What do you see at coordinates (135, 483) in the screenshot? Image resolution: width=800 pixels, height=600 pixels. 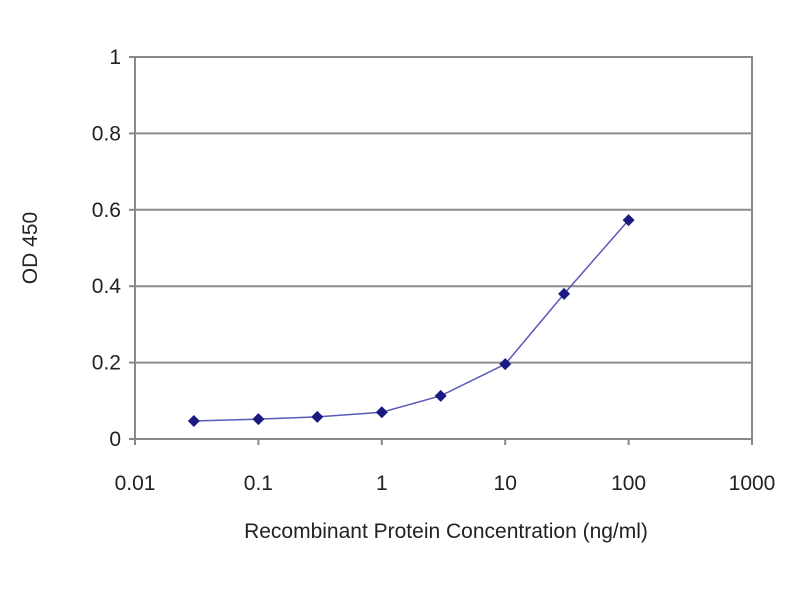 I see `x-tick-label: 0.01` at bounding box center [135, 483].